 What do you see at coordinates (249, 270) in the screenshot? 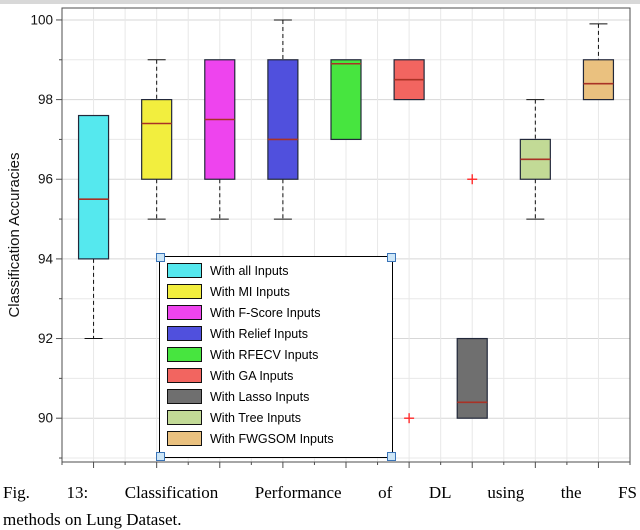
I see `legend-label: With all Inputs` at bounding box center [249, 270].